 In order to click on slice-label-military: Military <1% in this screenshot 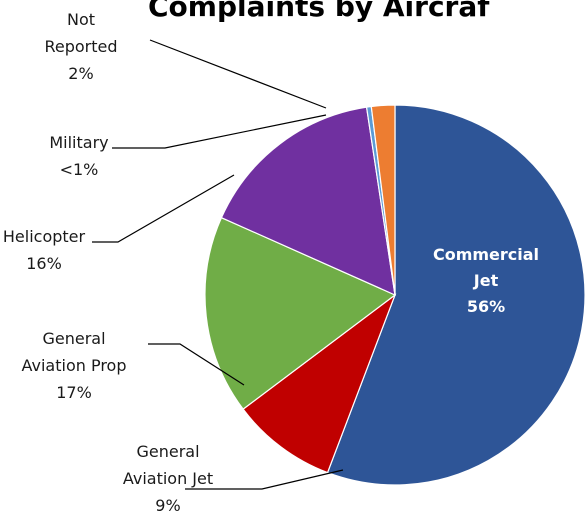, I will do `click(78, 156)`.